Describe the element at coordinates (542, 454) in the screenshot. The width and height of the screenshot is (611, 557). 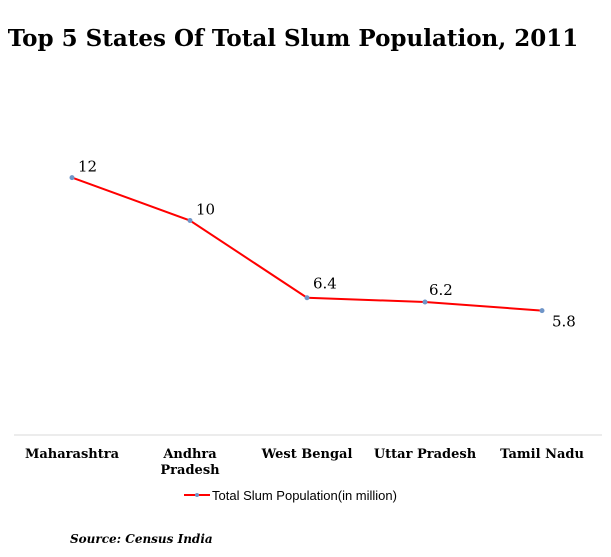
I see `x-axis-tick-label: Tamil Nadu` at that location.